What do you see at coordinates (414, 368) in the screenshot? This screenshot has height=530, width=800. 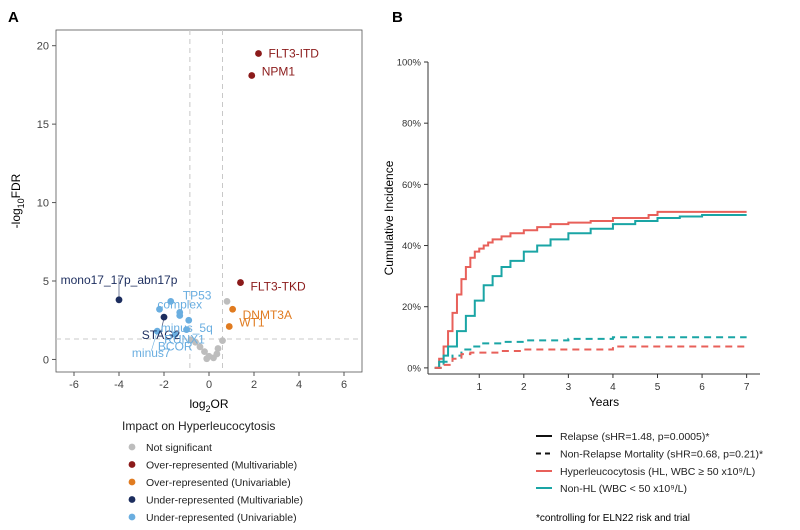 I see `y-tick-label: 0%` at bounding box center [414, 368].